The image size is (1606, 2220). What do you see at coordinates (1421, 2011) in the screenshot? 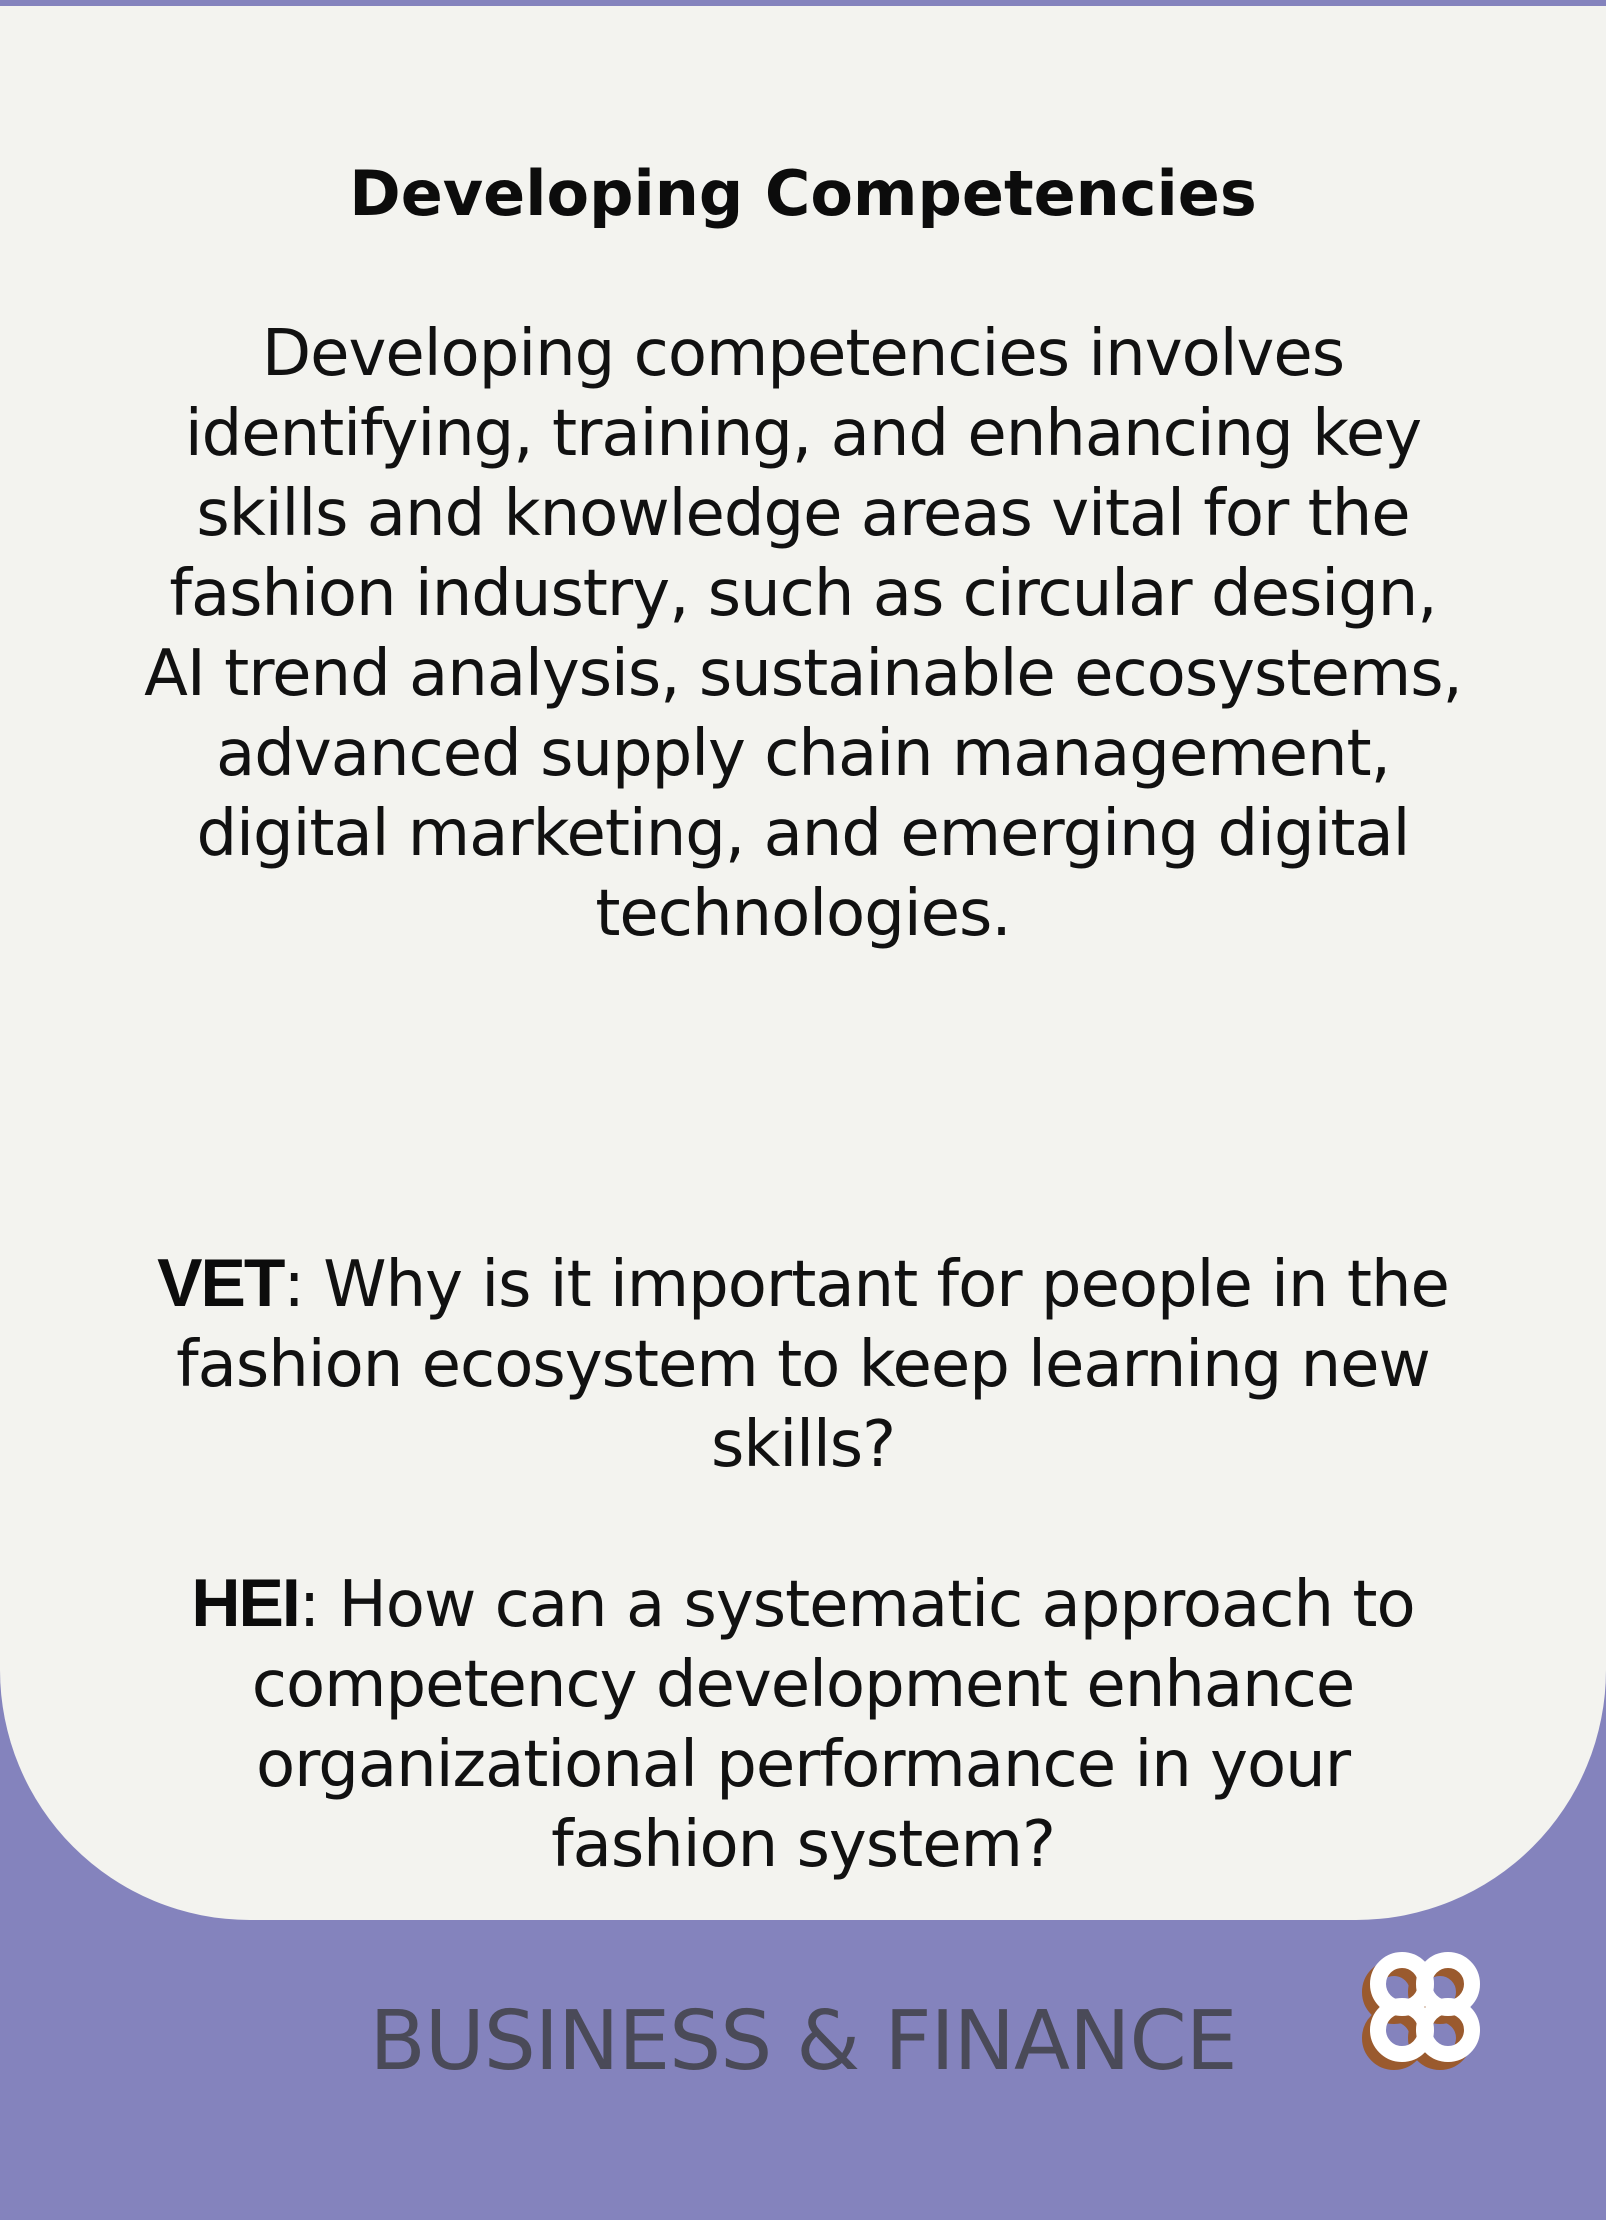
I see `clover-logo-icon` at bounding box center [1421, 2011].